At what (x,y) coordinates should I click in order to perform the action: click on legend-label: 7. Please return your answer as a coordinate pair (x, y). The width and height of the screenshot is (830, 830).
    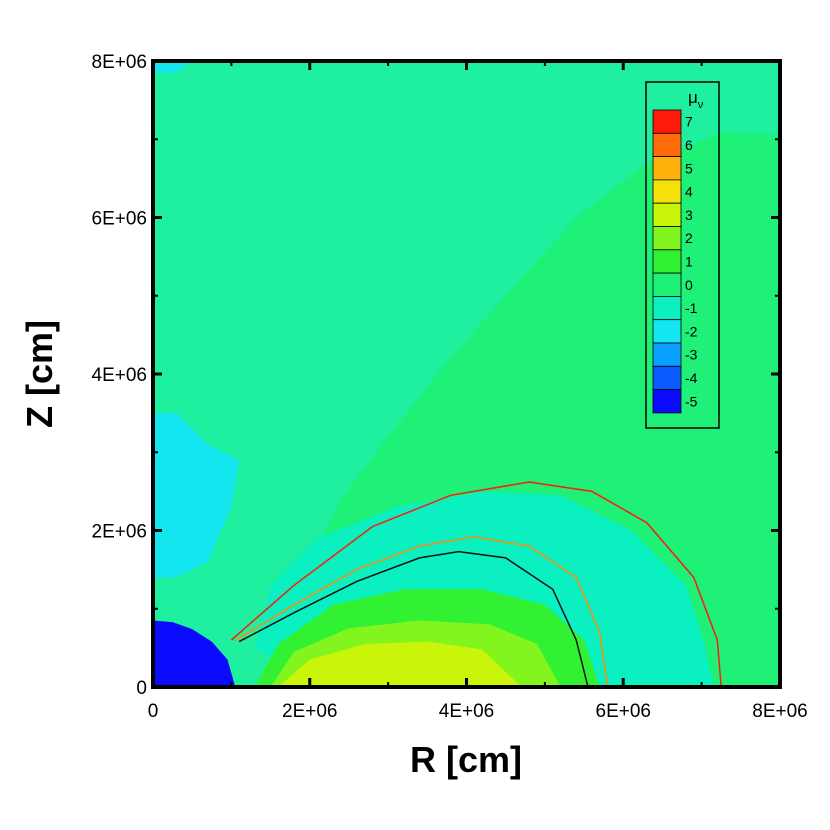
    Looking at the image, I should click on (689, 122).